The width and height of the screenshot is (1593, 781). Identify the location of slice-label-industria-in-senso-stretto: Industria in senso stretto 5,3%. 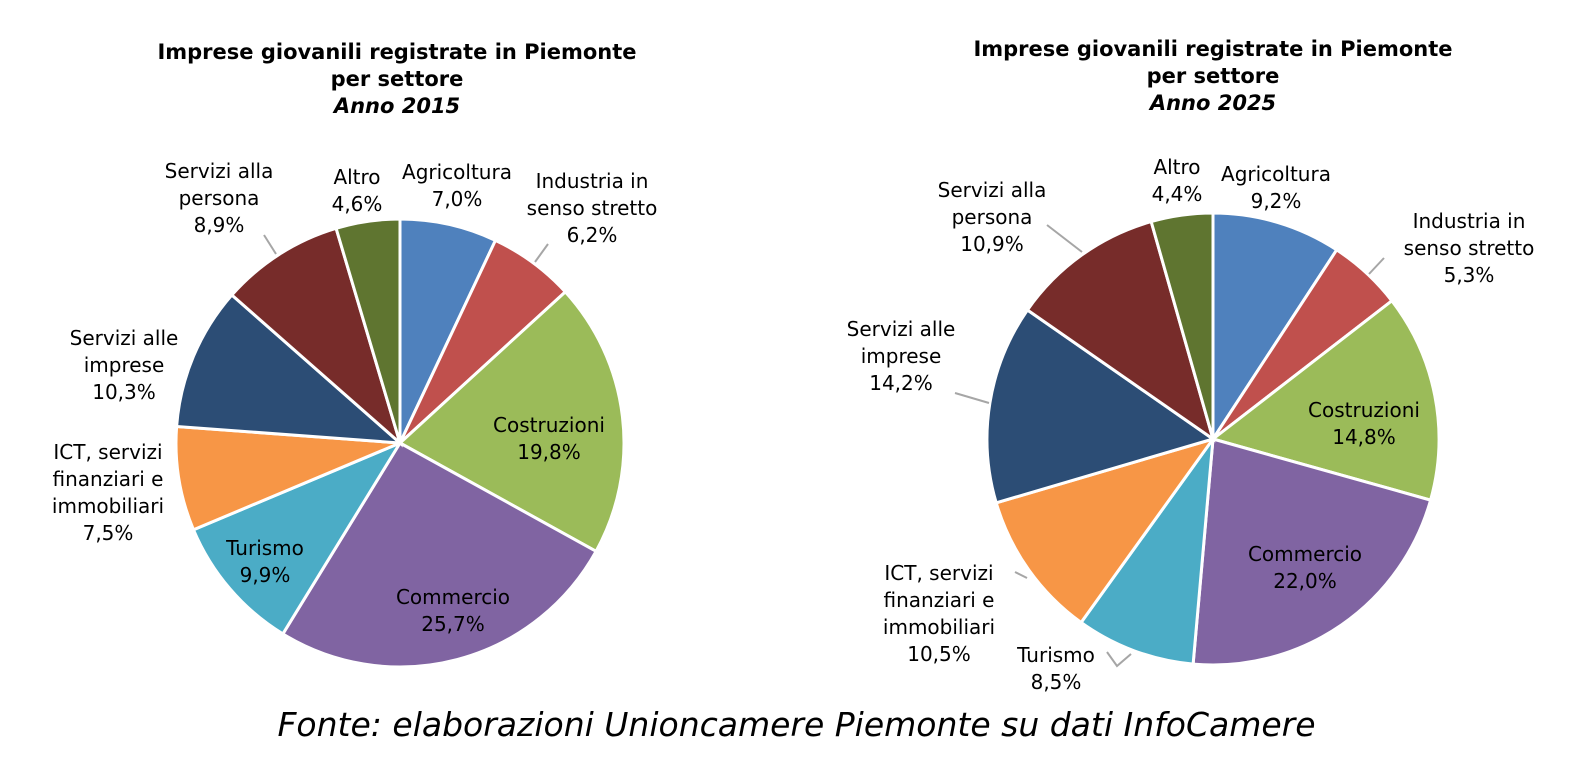
(1469, 248).